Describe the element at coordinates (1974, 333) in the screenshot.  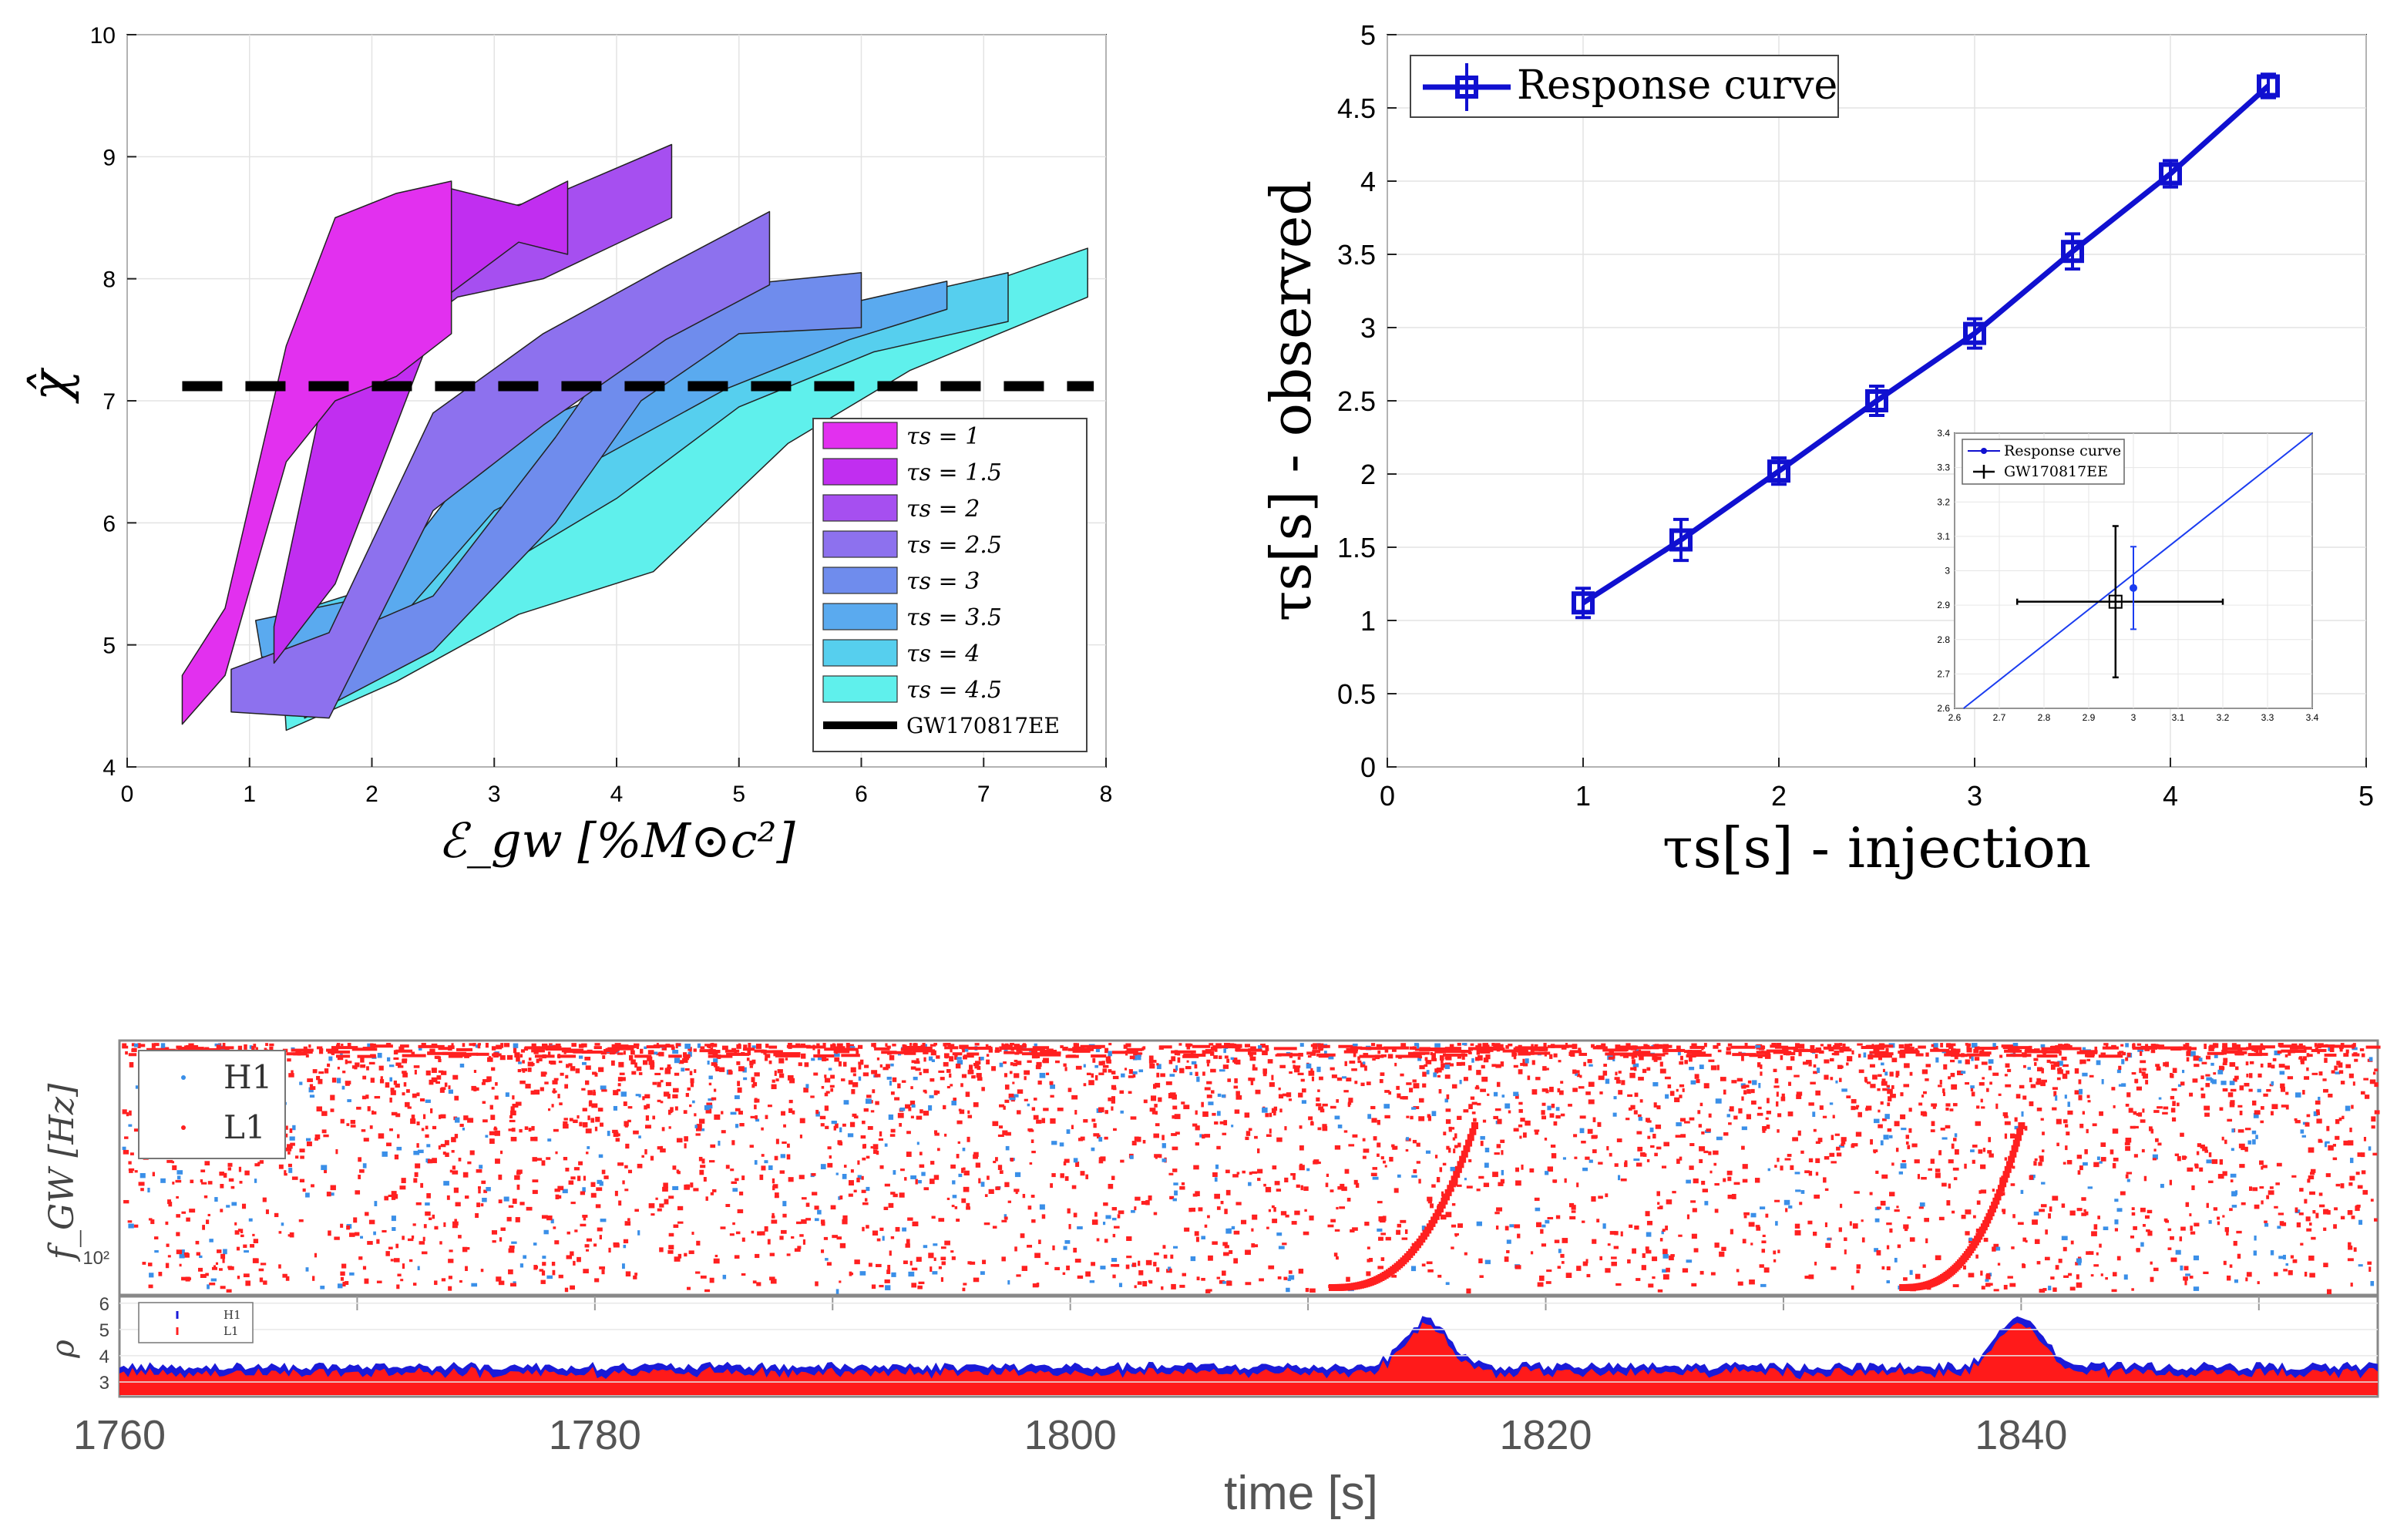
I see `response-point` at that location.